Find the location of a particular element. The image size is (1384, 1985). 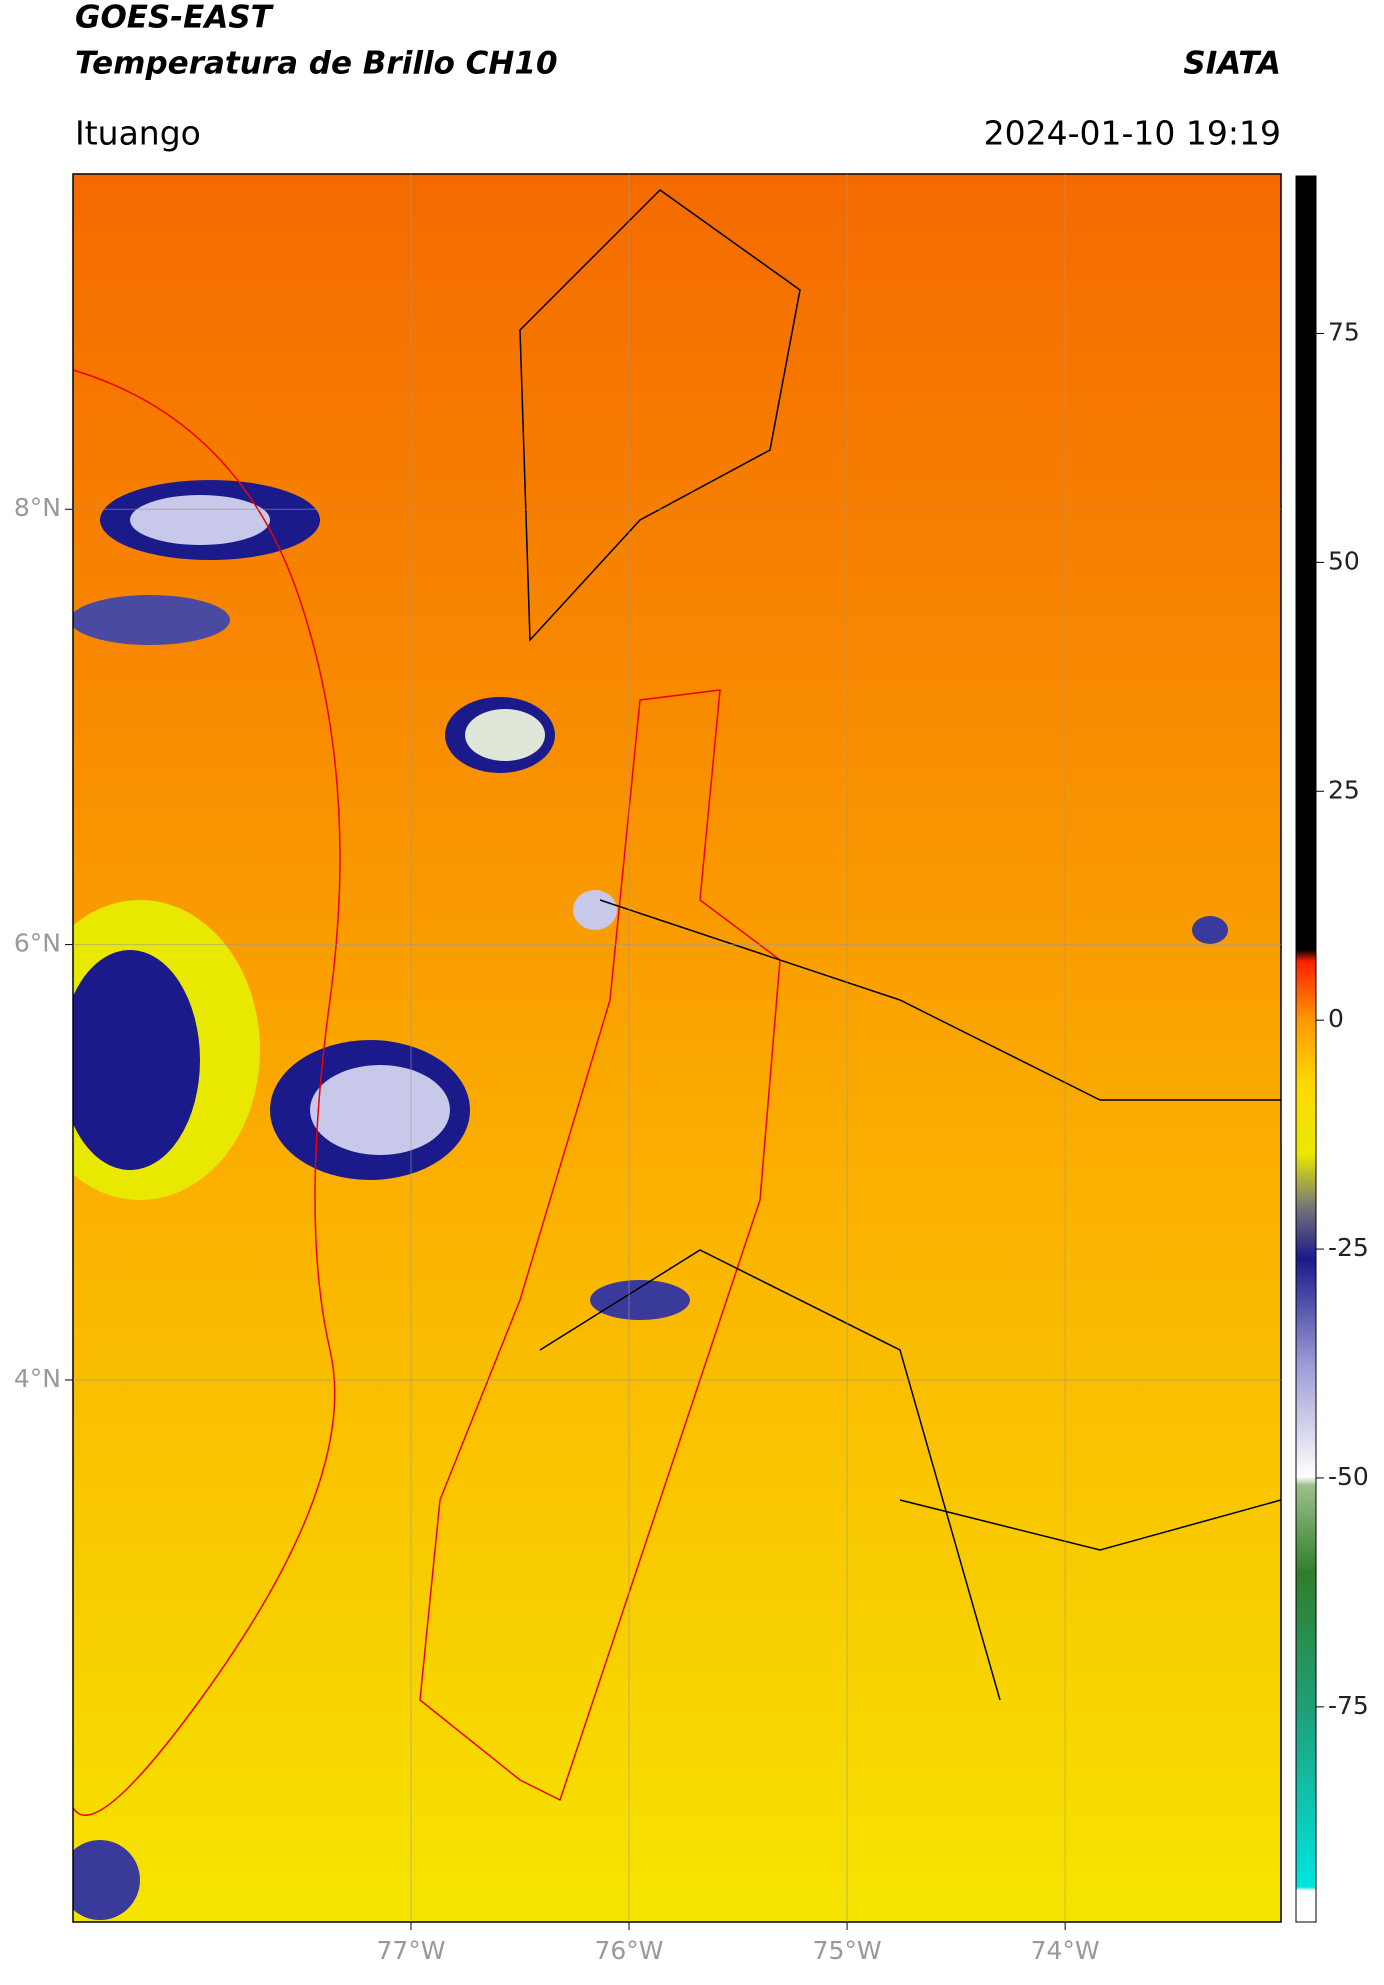

title: GOES-EAST is located at coordinates (175, 18).